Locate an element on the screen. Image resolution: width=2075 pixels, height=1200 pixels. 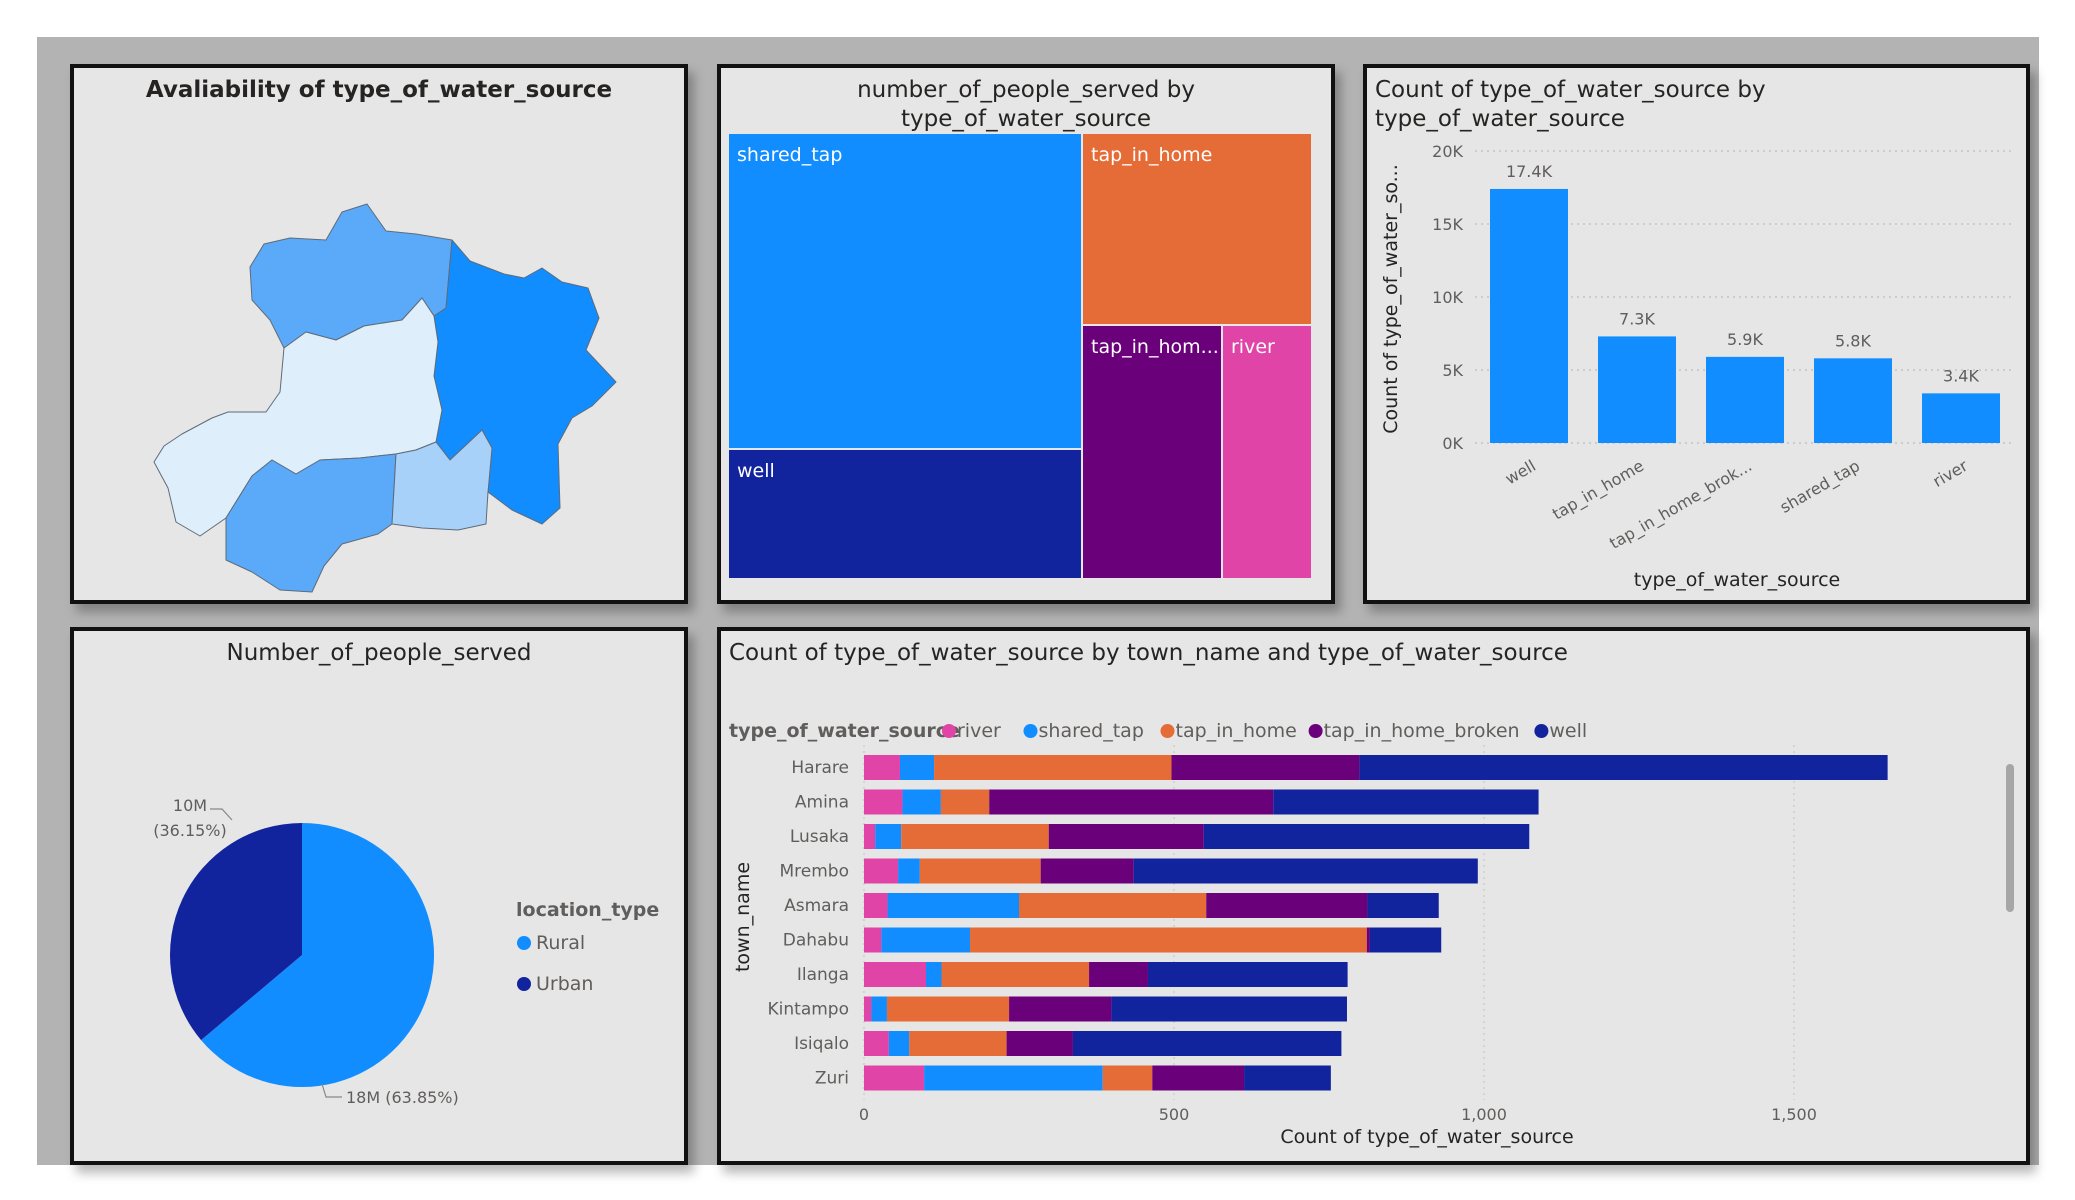
pie-slice-urban is located at coordinates (236, 932).